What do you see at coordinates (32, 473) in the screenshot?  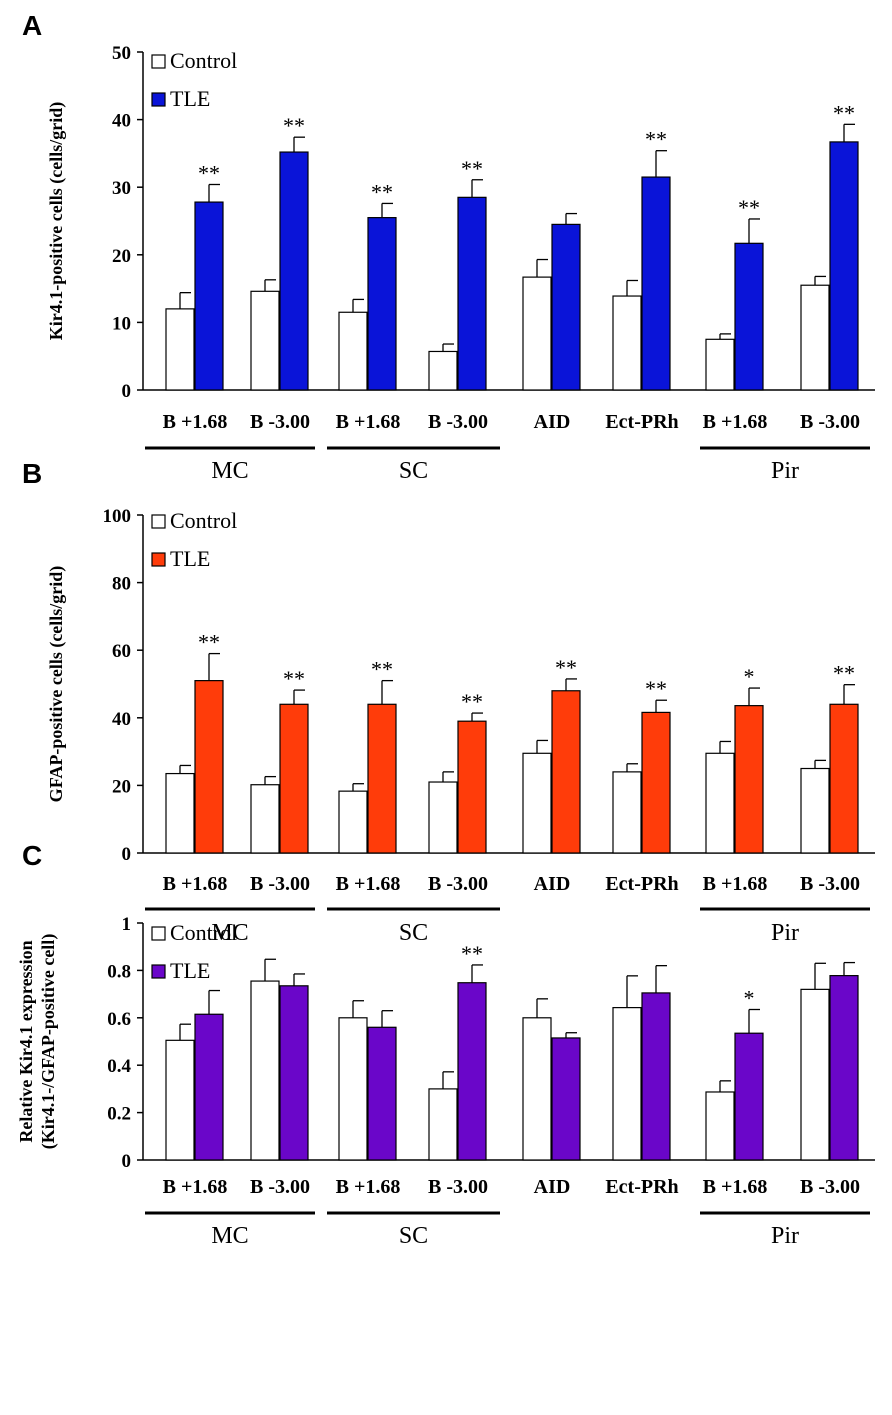 I see `panel-letter: B` at bounding box center [32, 473].